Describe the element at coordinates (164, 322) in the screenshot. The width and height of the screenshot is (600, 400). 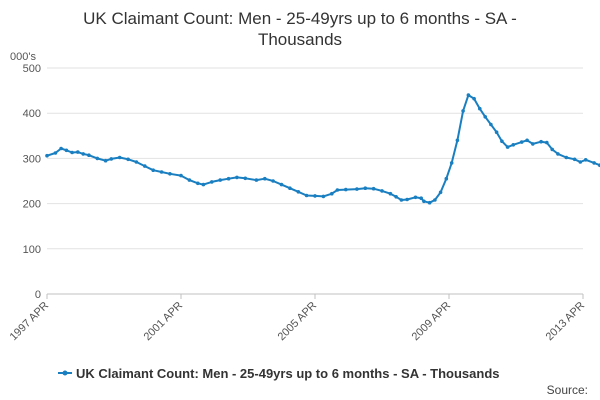
I see `x-tick-label-1: 2001 APR` at that location.